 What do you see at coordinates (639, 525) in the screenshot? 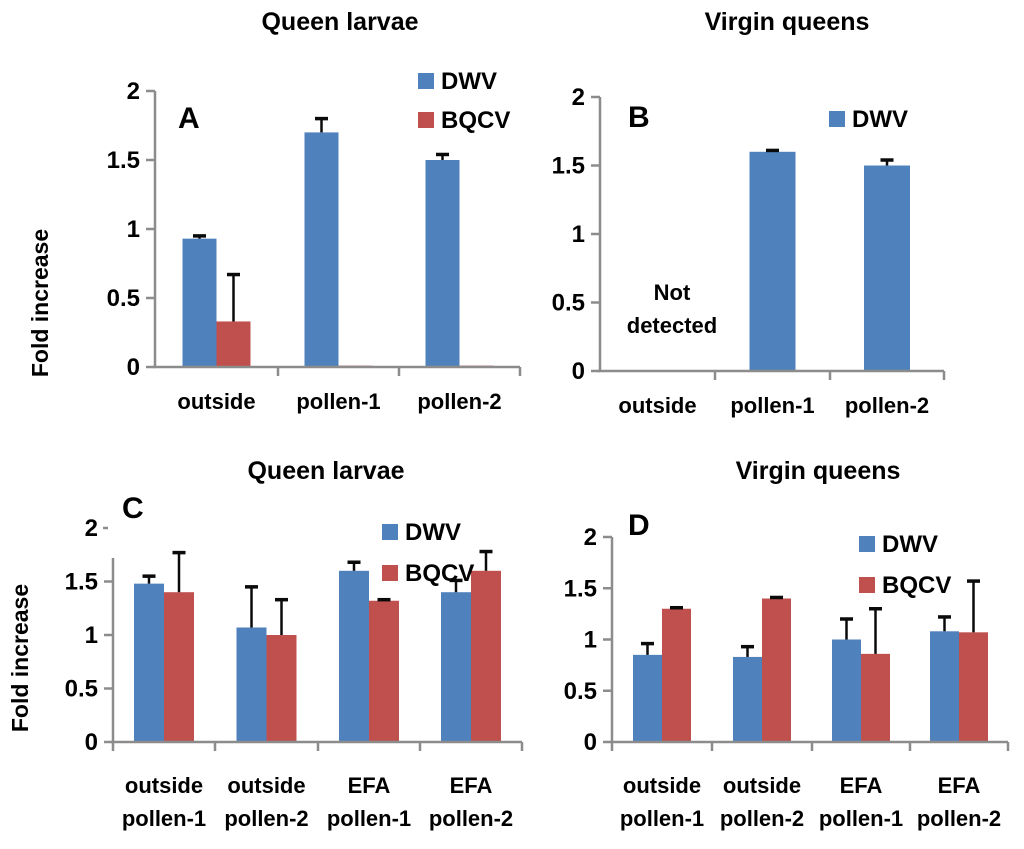
I see `panel-D-letter: D` at bounding box center [639, 525].